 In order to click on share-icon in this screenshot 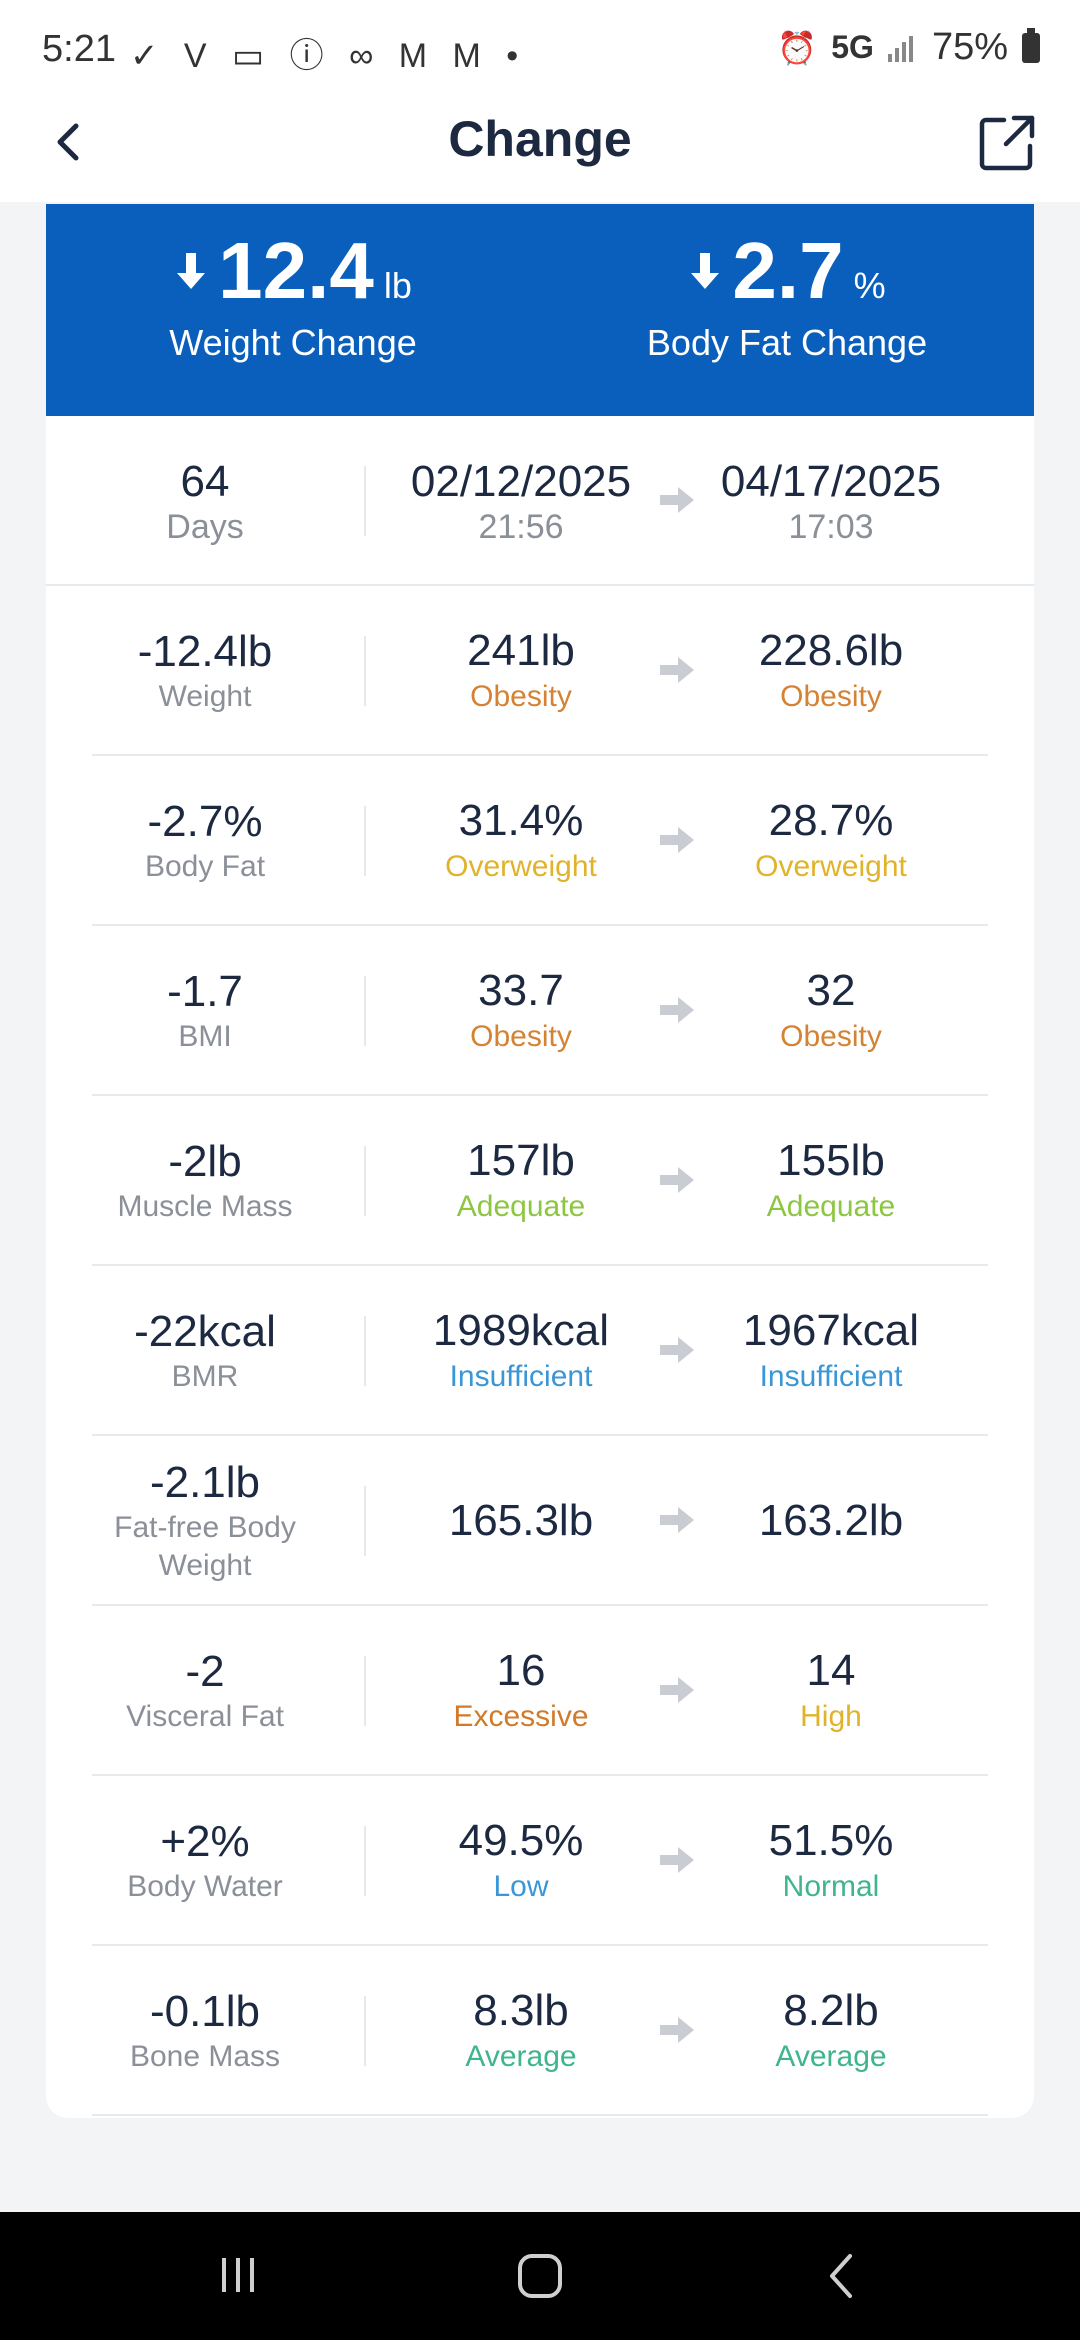, I will do `click(1007, 143)`.